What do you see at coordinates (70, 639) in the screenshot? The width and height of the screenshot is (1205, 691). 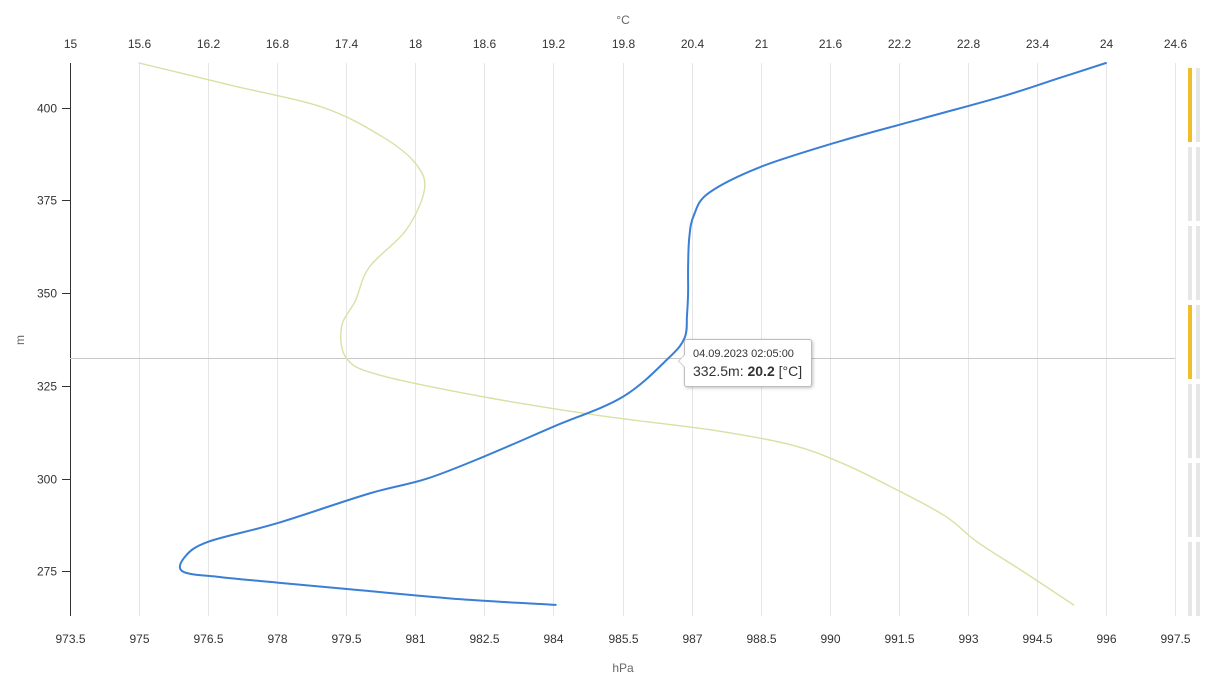 I see `bottom-tick-label: 973.5` at bounding box center [70, 639].